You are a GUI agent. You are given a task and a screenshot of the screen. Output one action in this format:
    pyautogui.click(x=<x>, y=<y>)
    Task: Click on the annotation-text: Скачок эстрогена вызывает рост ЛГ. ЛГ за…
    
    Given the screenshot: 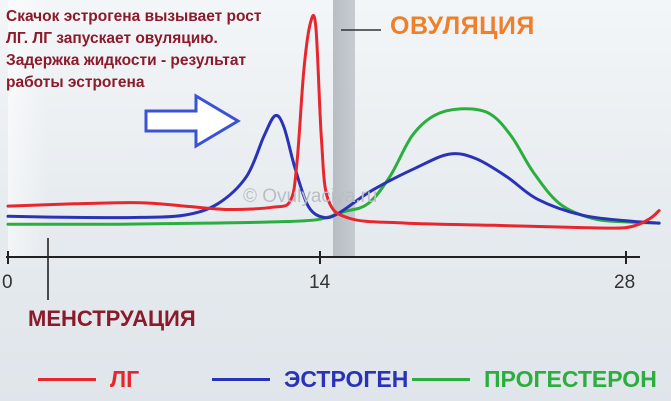 What is the action you would take?
    pyautogui.click(x=161, y=50)
    